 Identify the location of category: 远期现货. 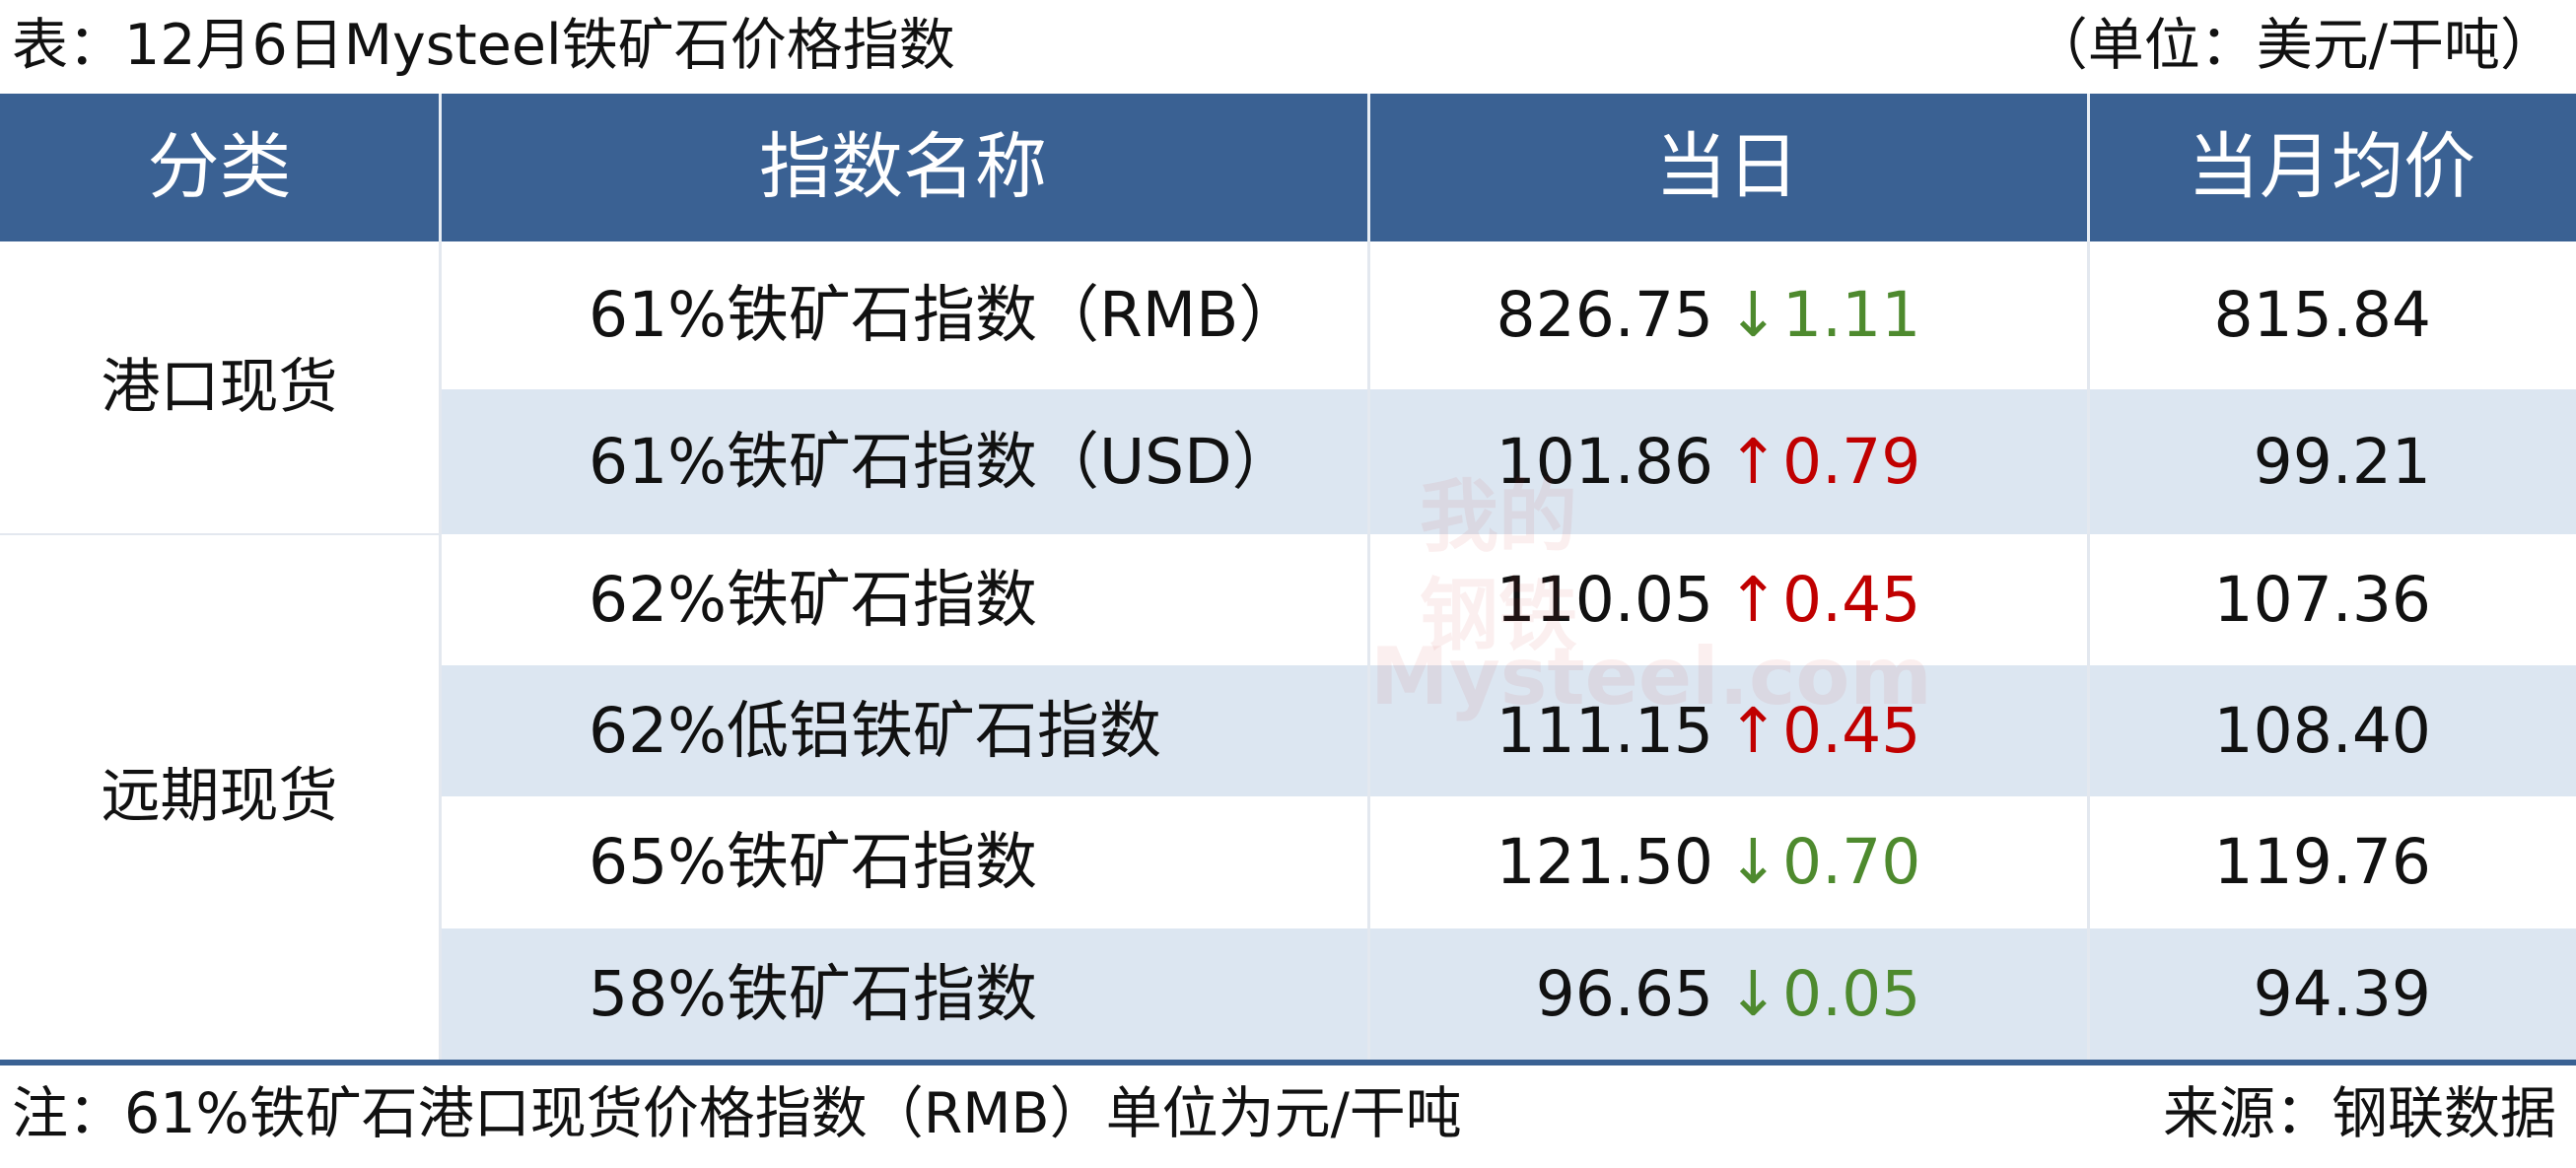
(219, 796).